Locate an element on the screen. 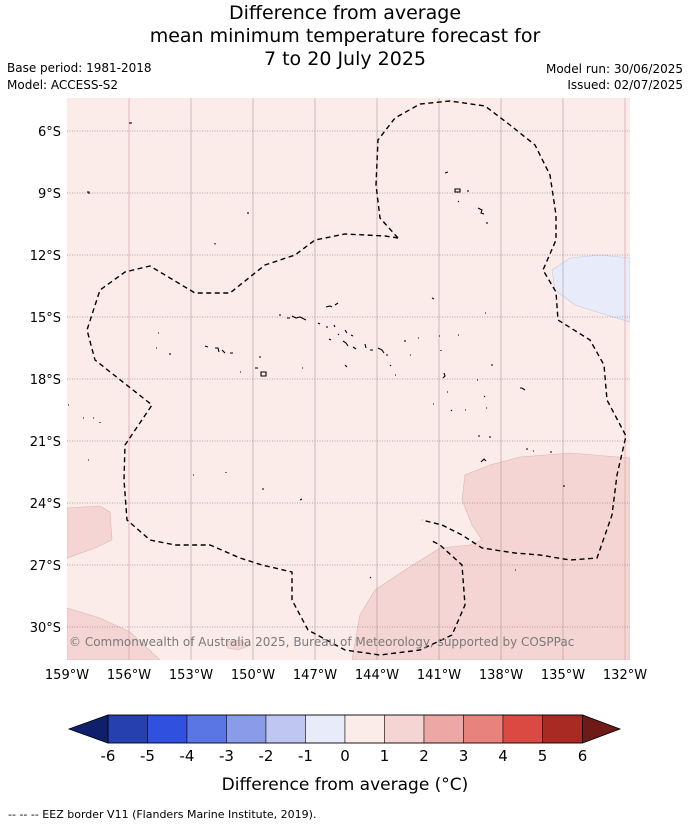 The width and height of the screenshot is (690, 827). colorbar-tick-label: -5 is located at coordinates (147, 756).